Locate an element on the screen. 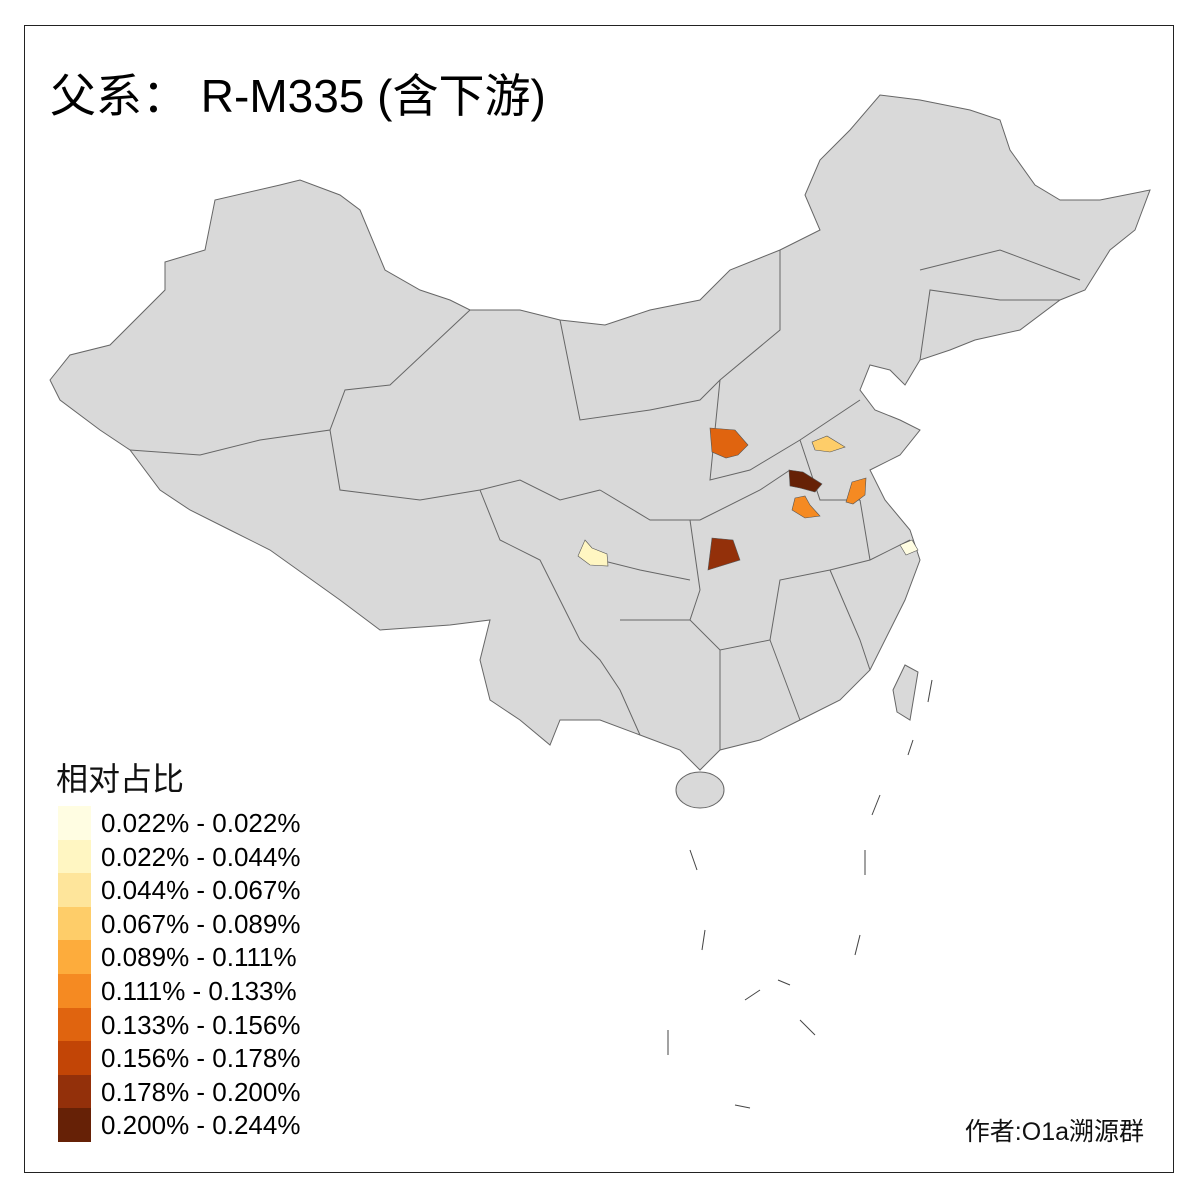  legend-item: 0.111% - 0.133% is located at coordinates (208, 991).